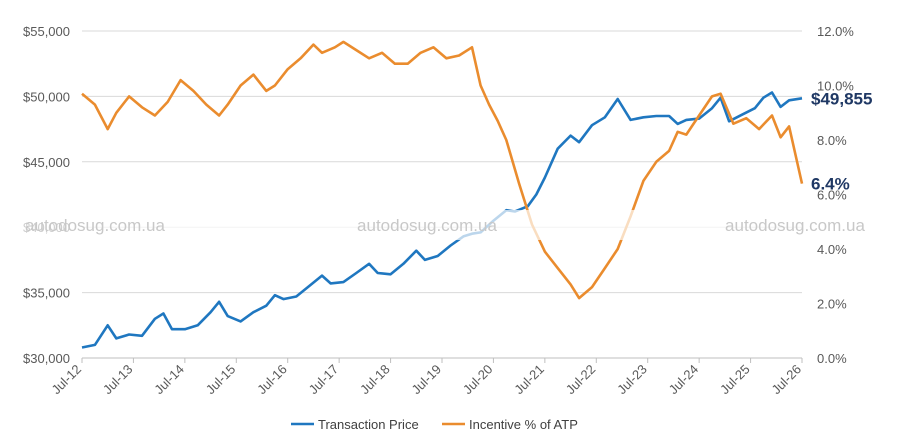 The image size is (900, 445). I want to click on x-tick-label: Jul-13, so click(118, 380).